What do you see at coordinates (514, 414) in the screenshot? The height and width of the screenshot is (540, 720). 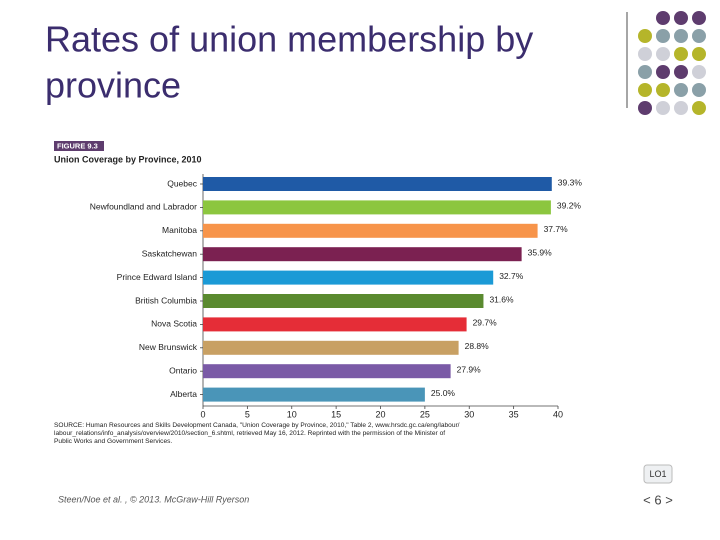 I see `x-tick-label: 35` at bounding box center [514, 414].